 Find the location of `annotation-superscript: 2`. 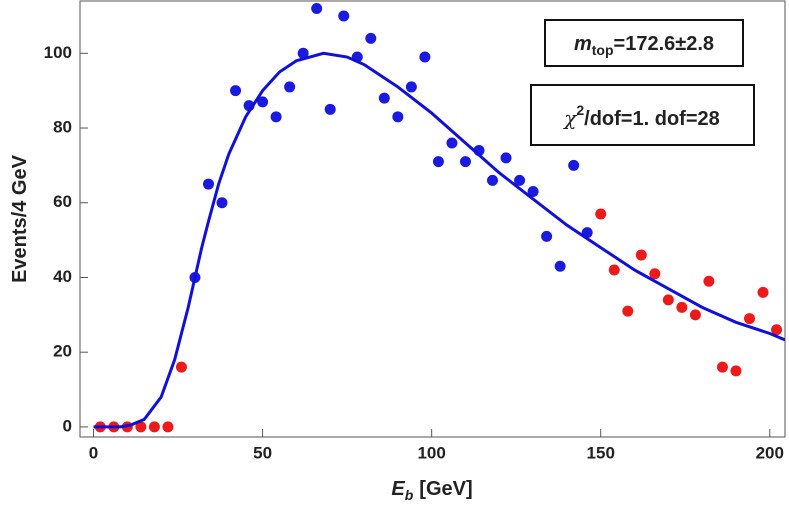

annotation-superscript: 2 is located at coordinates (580, 110).